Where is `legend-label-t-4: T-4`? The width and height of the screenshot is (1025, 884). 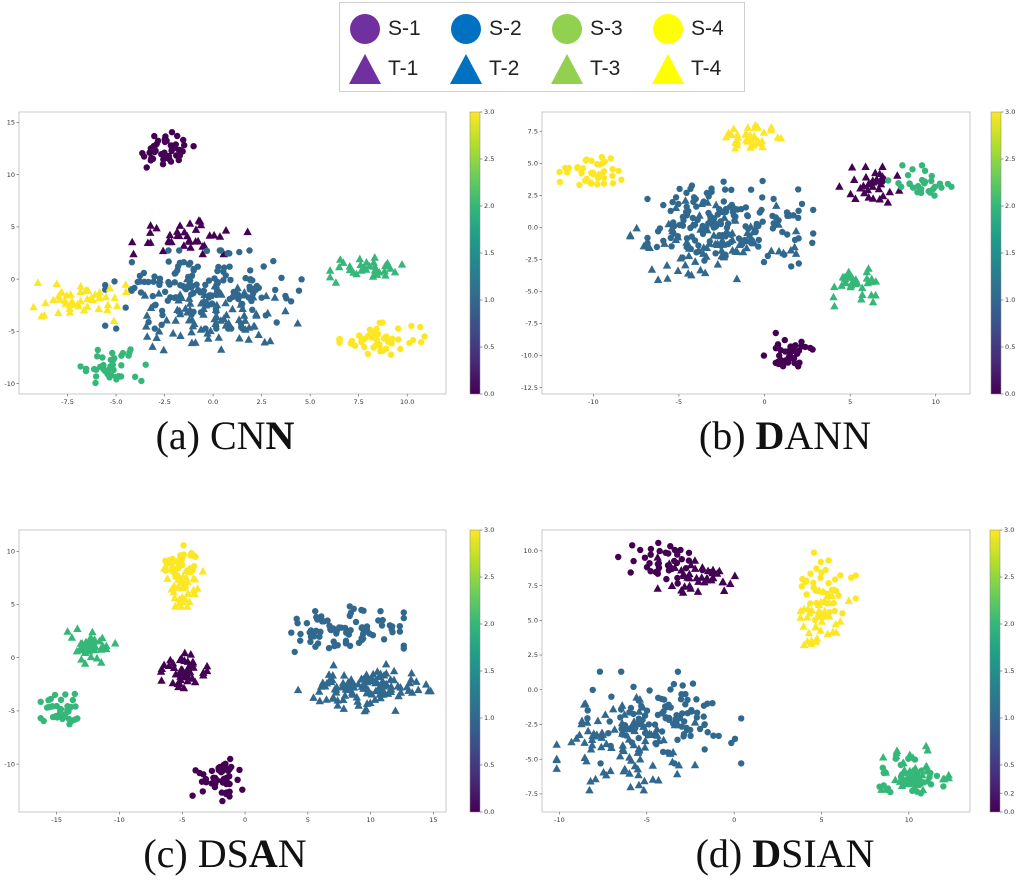
legend-label-t-4: T-4 is located at coordinates (706, 68).